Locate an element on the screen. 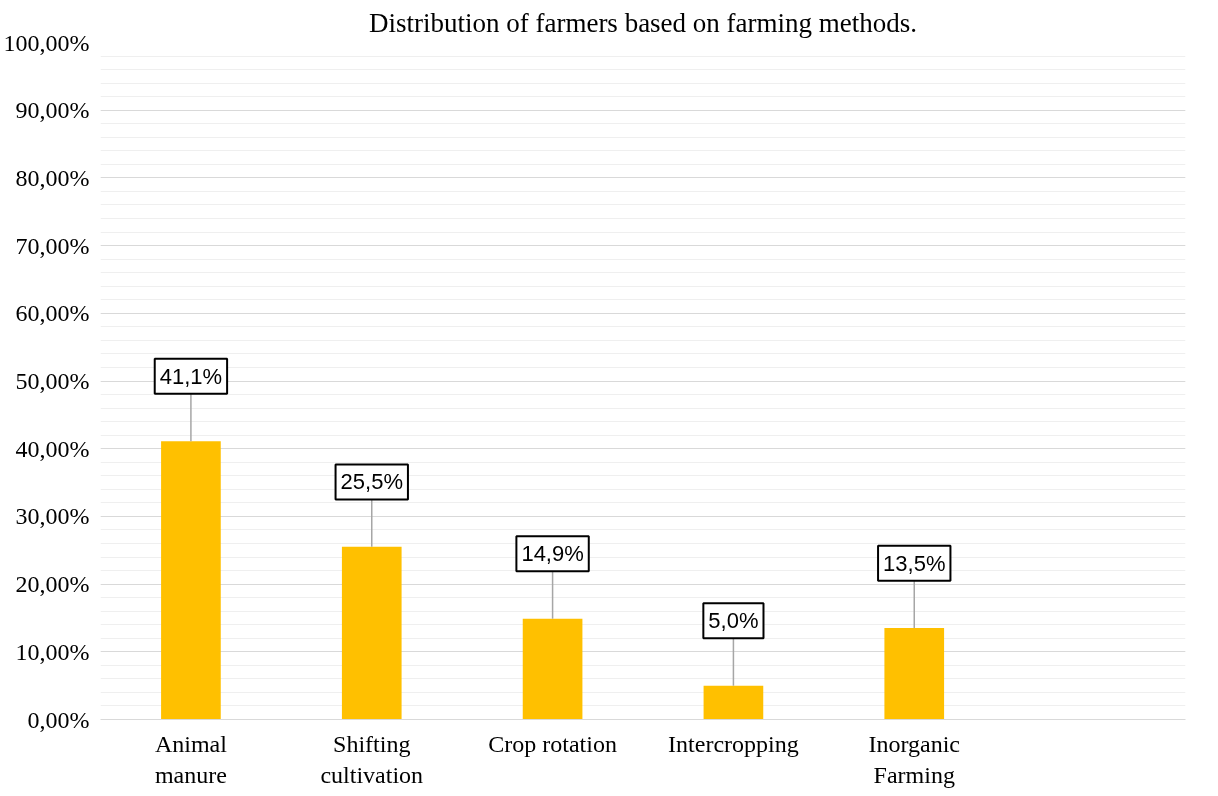 Image resolution: width=1218 pixels, height=796 pixels. x-tick-label: Inorganic Farming is located at coordinates (914, 759).